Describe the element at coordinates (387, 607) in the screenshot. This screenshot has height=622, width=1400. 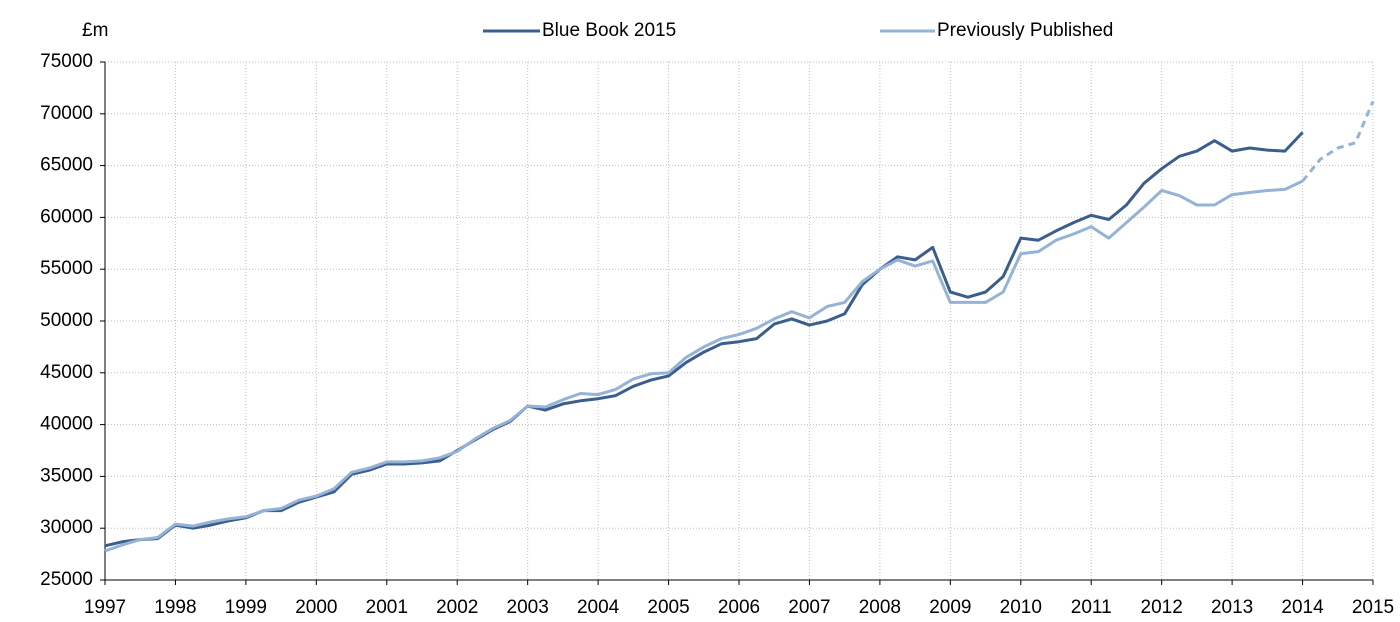
I see `x-tick-label: 2001` at that location.